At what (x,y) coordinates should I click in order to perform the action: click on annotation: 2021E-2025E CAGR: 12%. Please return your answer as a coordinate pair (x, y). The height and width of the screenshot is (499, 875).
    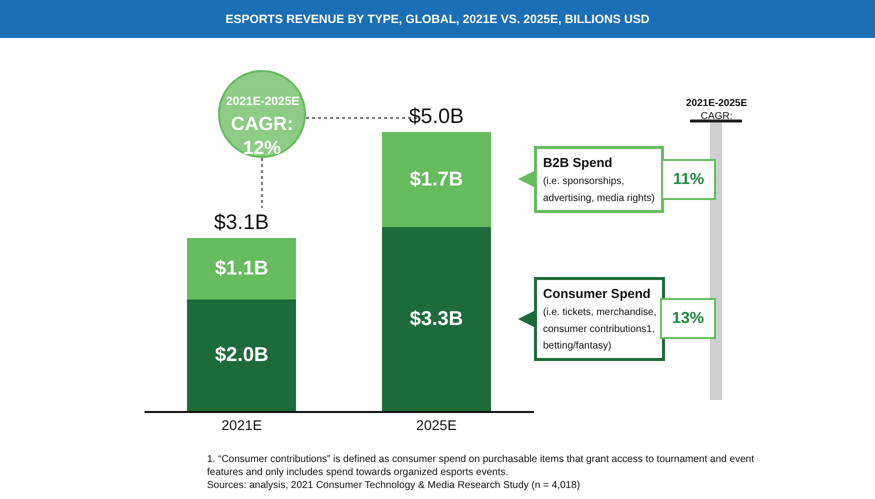
    Looking at the image, I should click on (263, 126).